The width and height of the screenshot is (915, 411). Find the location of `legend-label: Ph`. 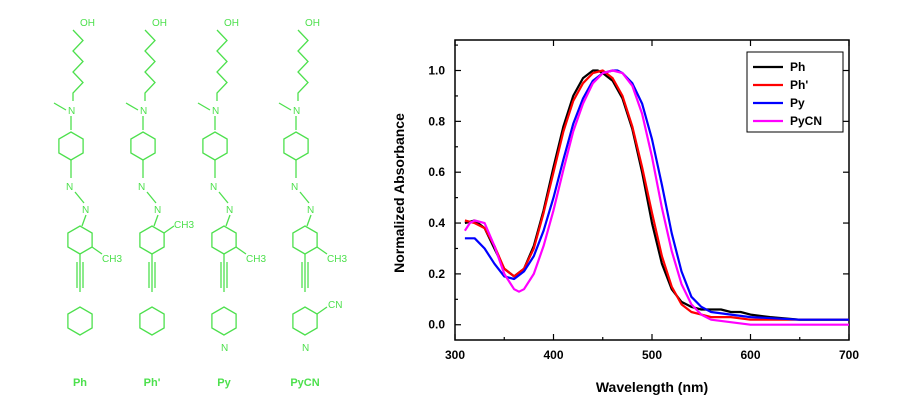

legend-label: Ph is located at coordinates (797, 67).